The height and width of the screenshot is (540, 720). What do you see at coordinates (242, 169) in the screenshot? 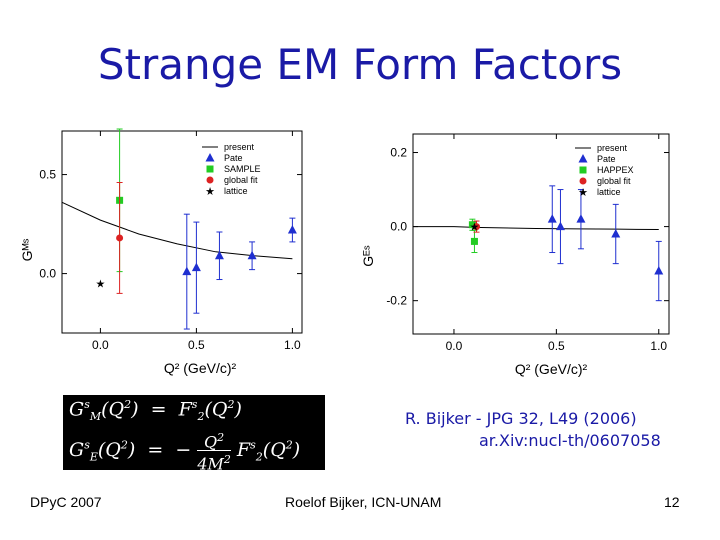
I see `legend-label: SAMPLE` at bounding box center [242, 169].